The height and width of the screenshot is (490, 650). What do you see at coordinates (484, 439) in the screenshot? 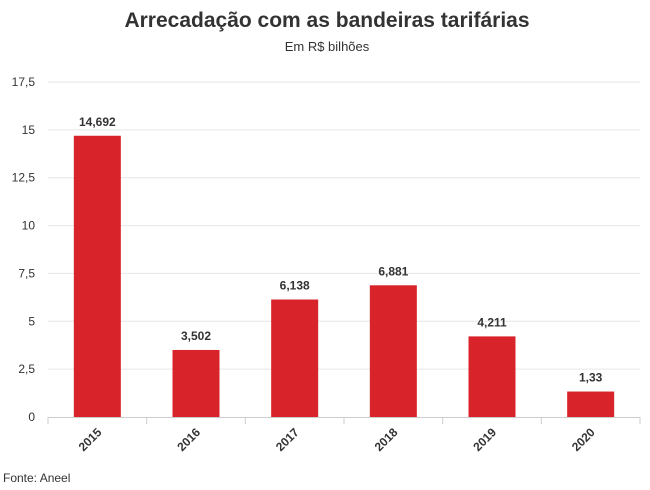
I see `x-tick-label-2019: 2019` at bounding box center [484, 439].